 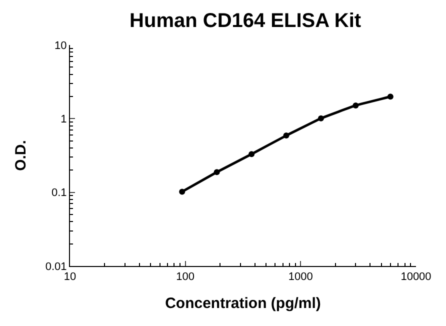 I want to click on x-tick-label: 10, so click(x=70, y=277).